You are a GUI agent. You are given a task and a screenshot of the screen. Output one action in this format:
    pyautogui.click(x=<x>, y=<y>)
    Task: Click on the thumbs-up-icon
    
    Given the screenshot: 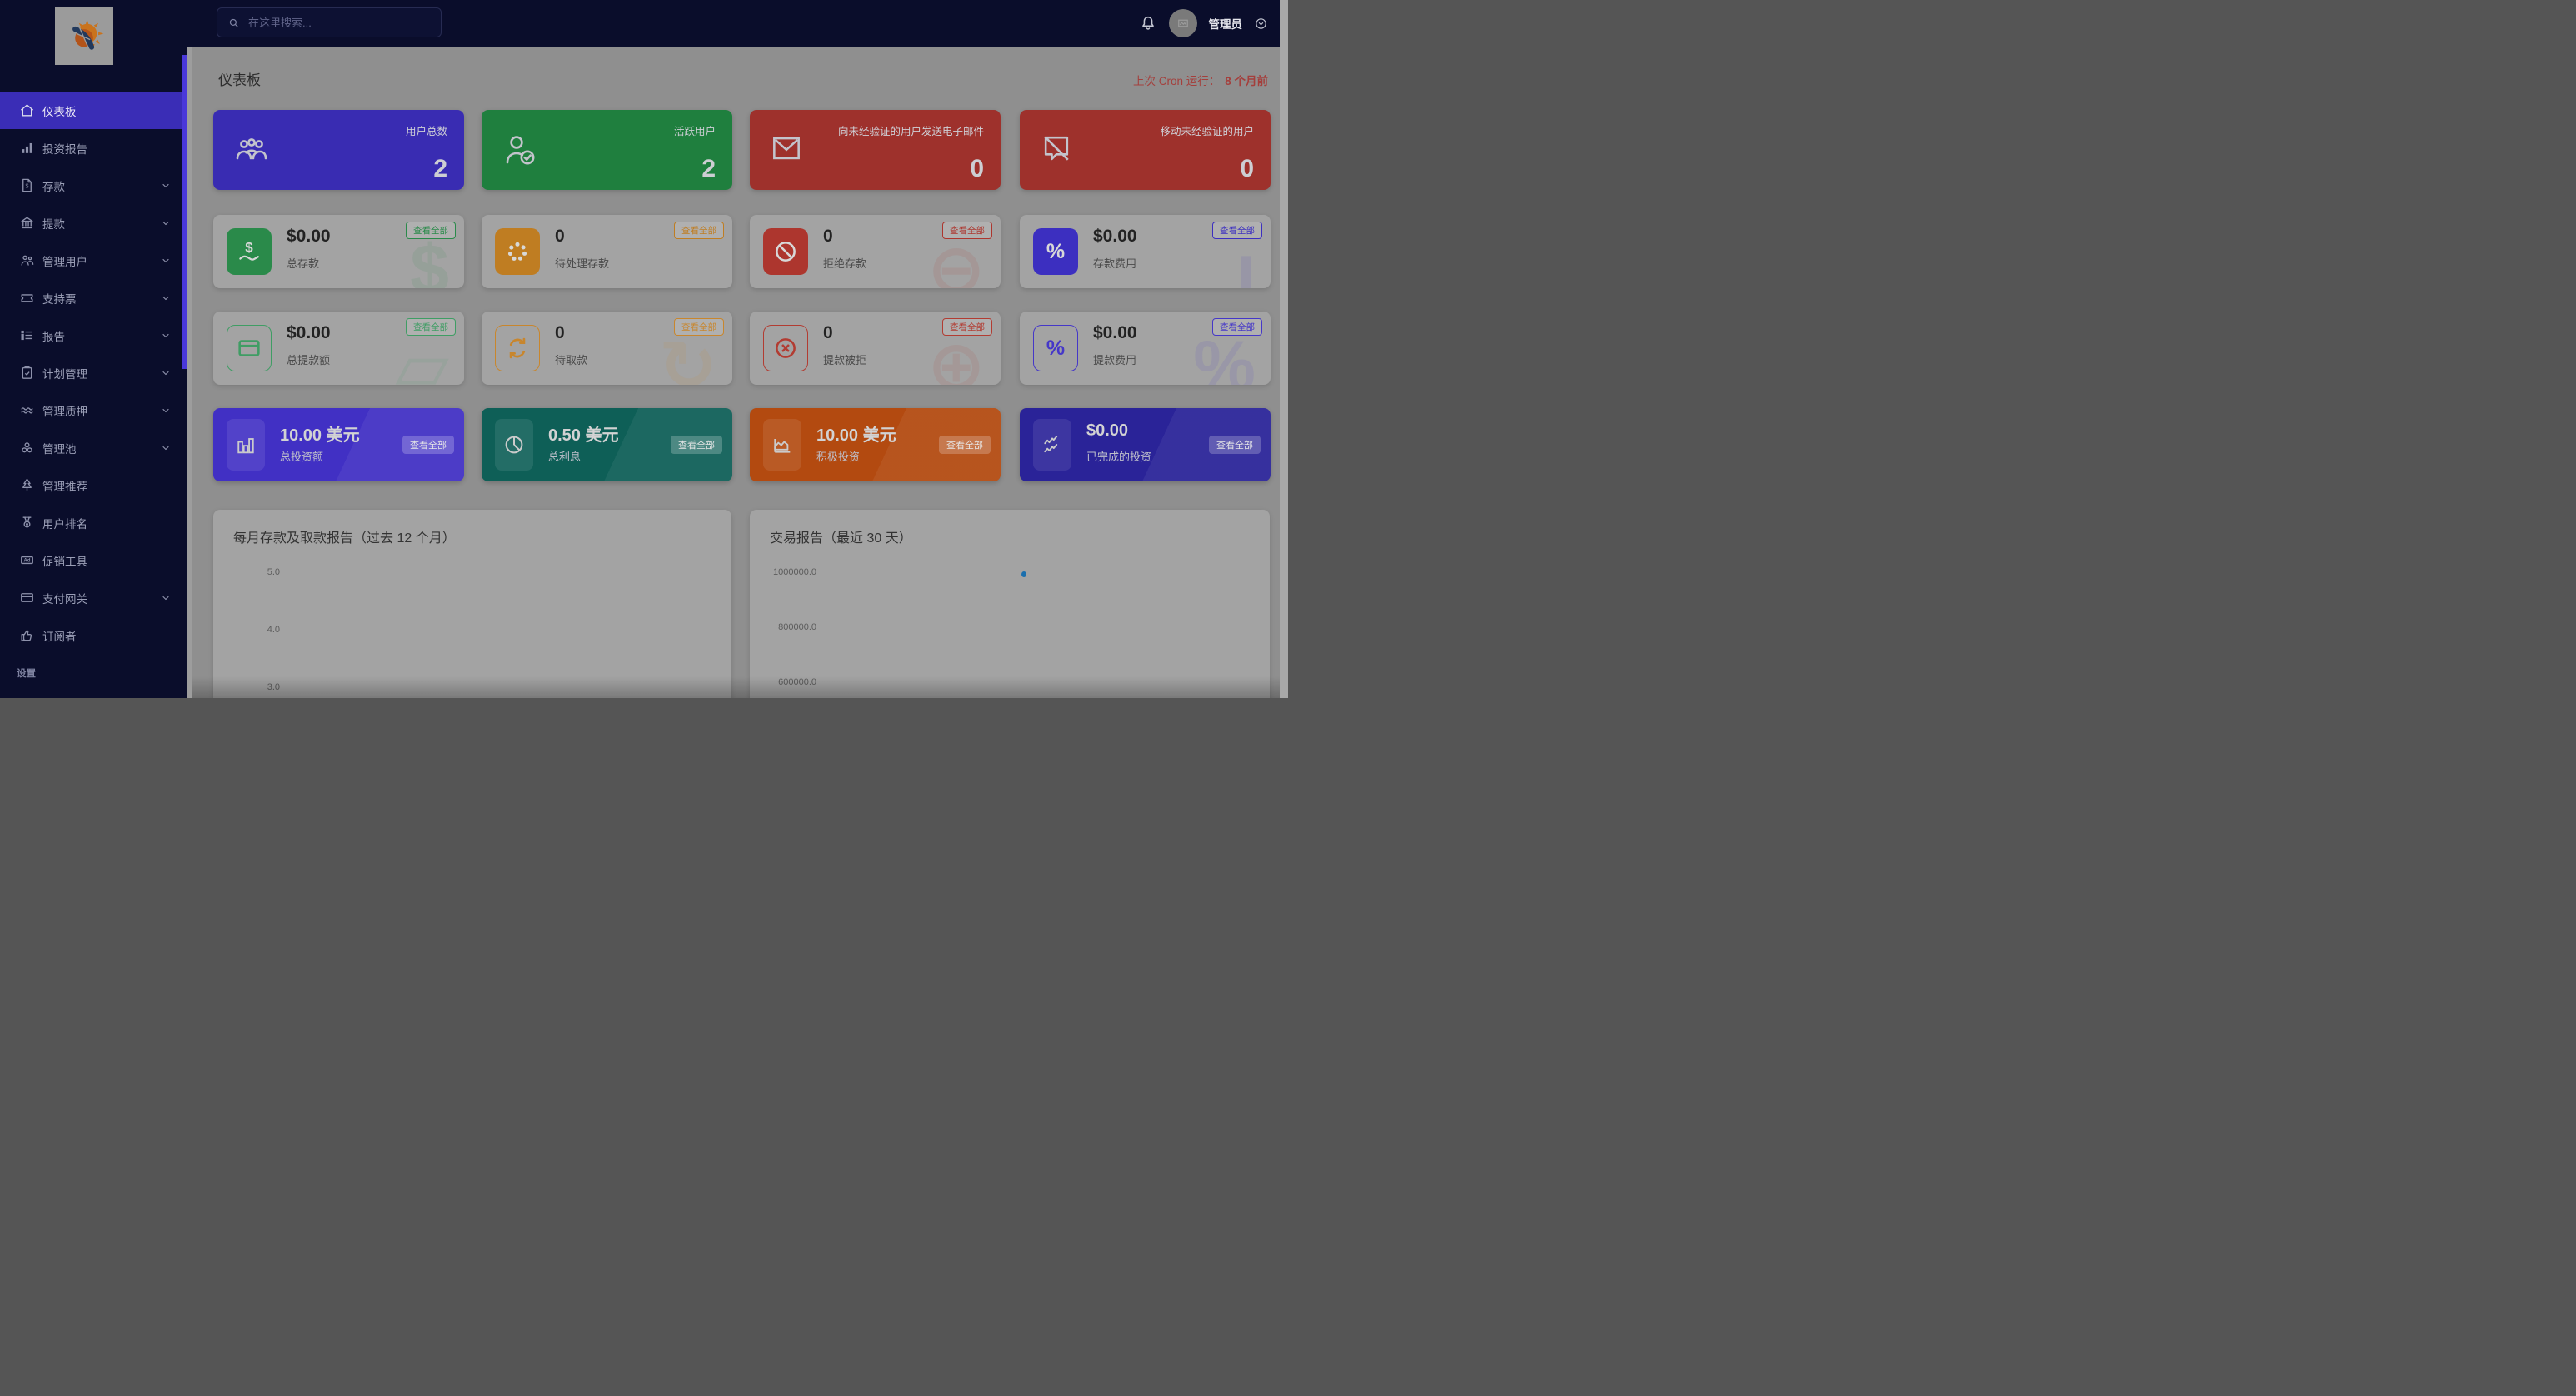 What is the action you would take?
    pyautogui.click(x=27, y=635)
    